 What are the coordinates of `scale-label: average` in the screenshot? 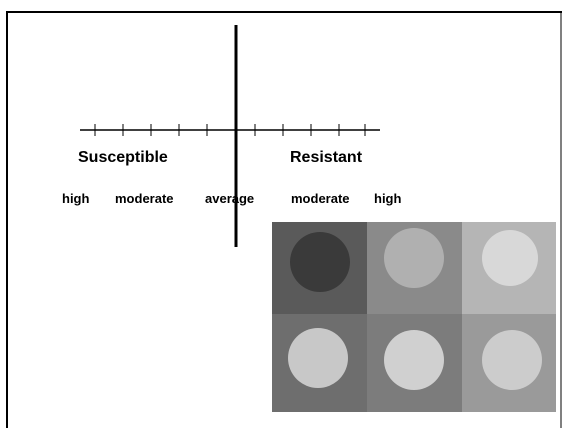 It's located at (229, 198).